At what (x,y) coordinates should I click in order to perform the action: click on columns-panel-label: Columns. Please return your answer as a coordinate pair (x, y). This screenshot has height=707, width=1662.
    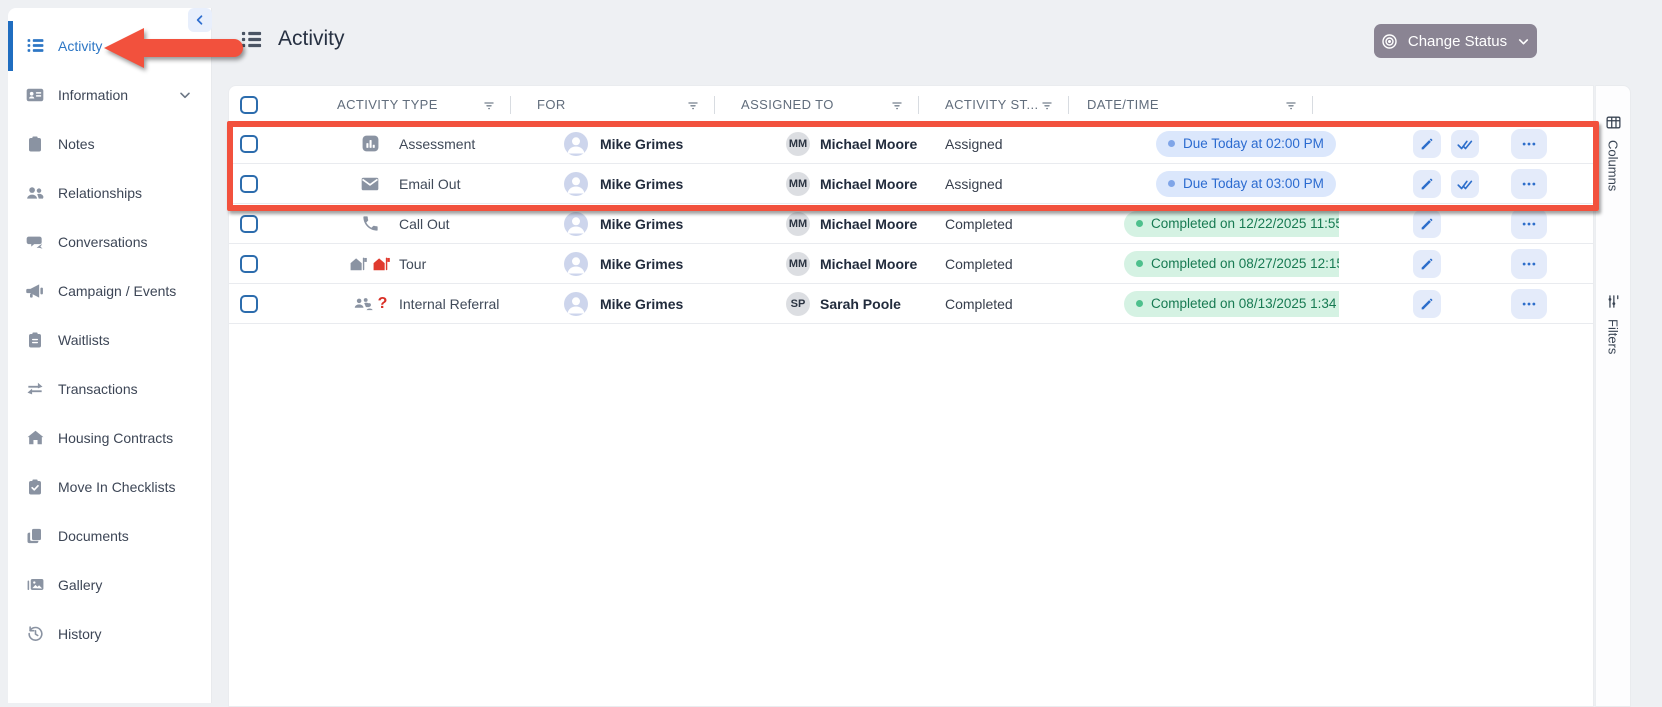
    Looking at the image, I should click on (1613, 166).